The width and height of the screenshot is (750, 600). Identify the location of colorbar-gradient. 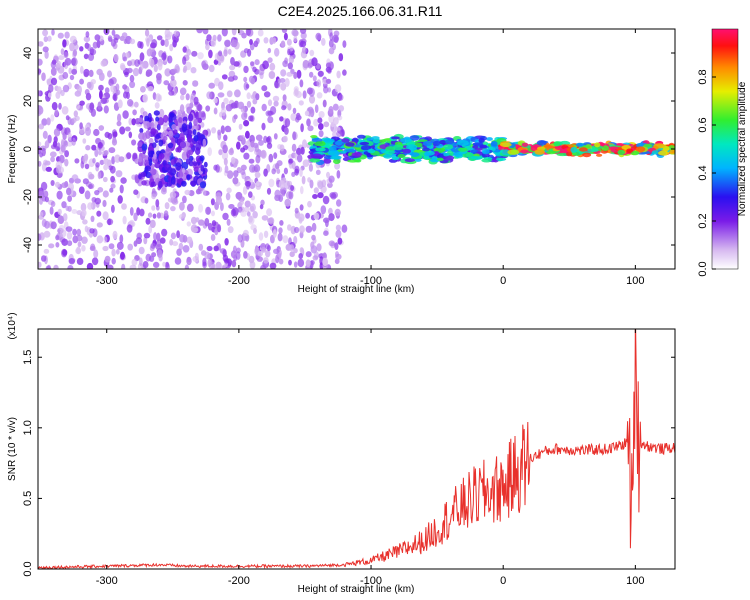
(725, 149).